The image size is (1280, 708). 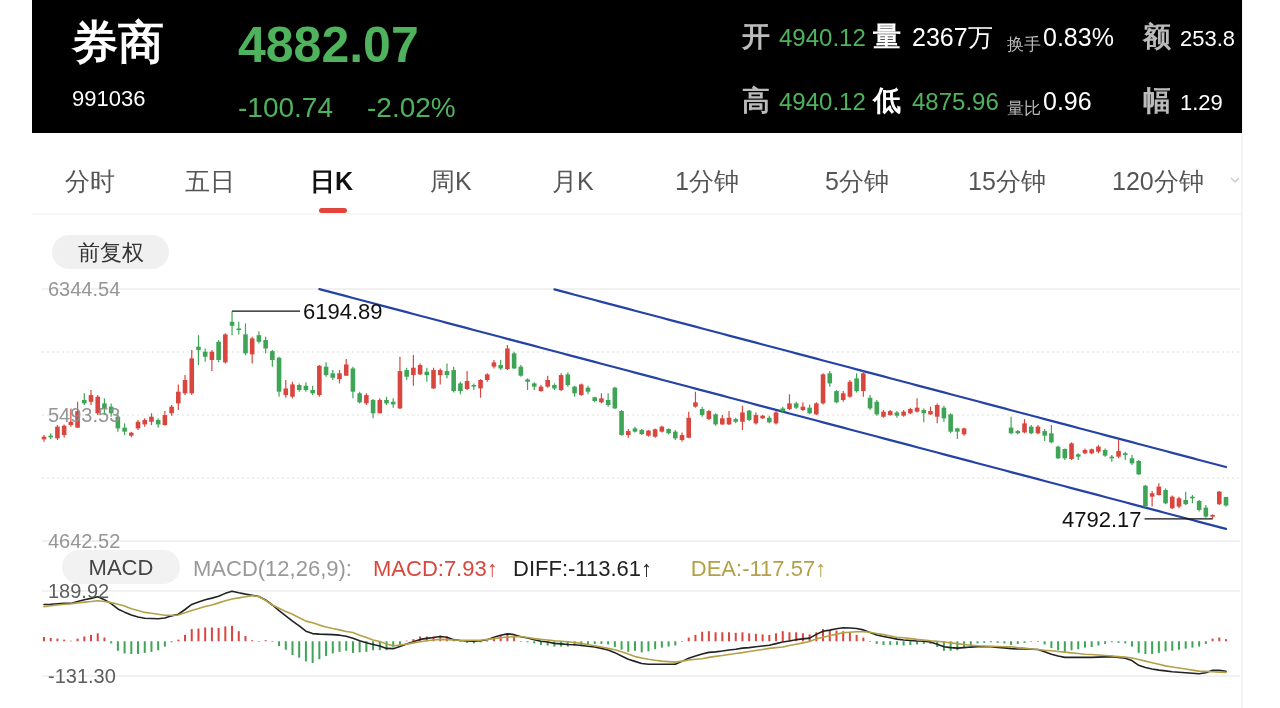 What do you see at coordinates (1007, 181) in the screenshot?
I see `text: 15分钟` at bounding box center [1007, 181].